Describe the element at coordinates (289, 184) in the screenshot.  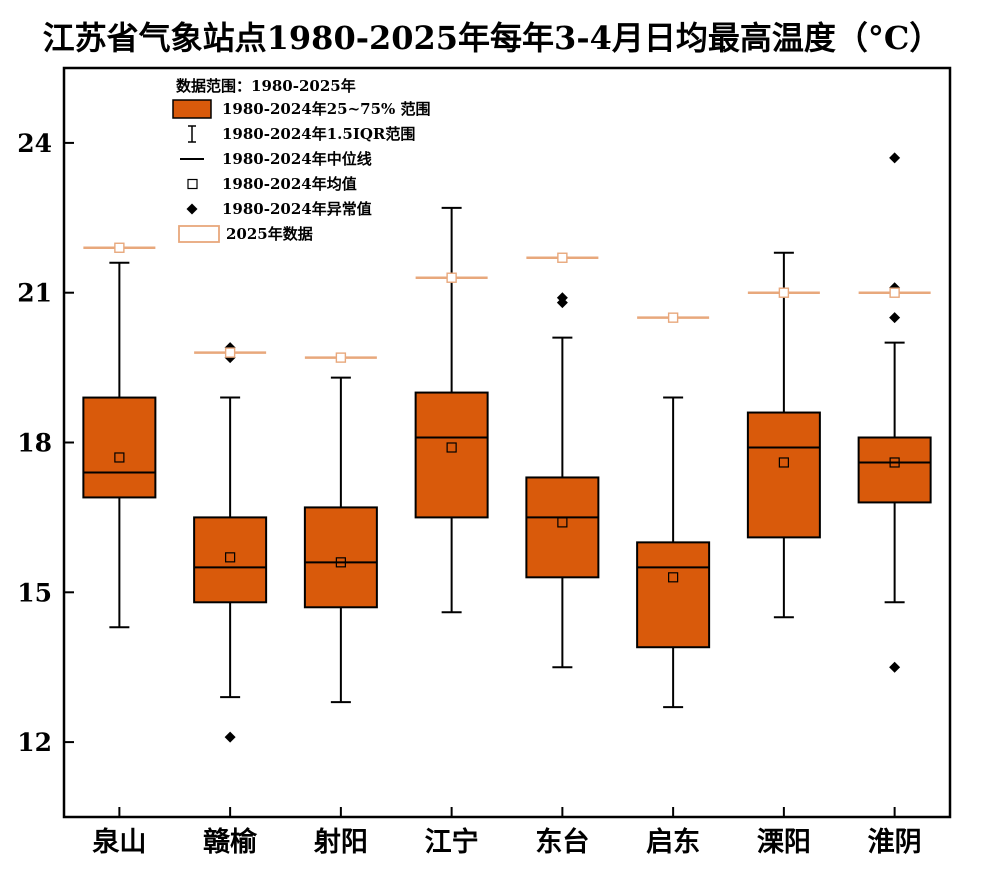
I see `legend-label: 1980-2024年均值` at that location.